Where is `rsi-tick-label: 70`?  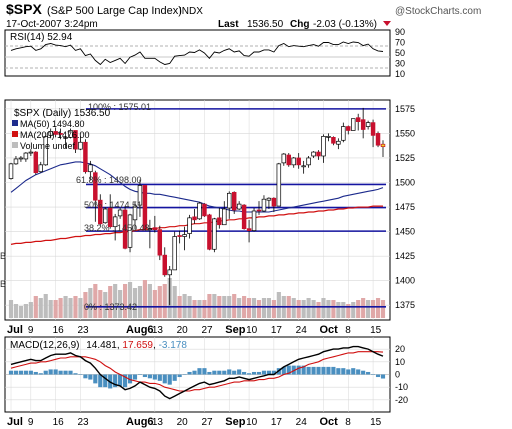 rsi-tick-label: 70 is located at coordinates (400, 43).